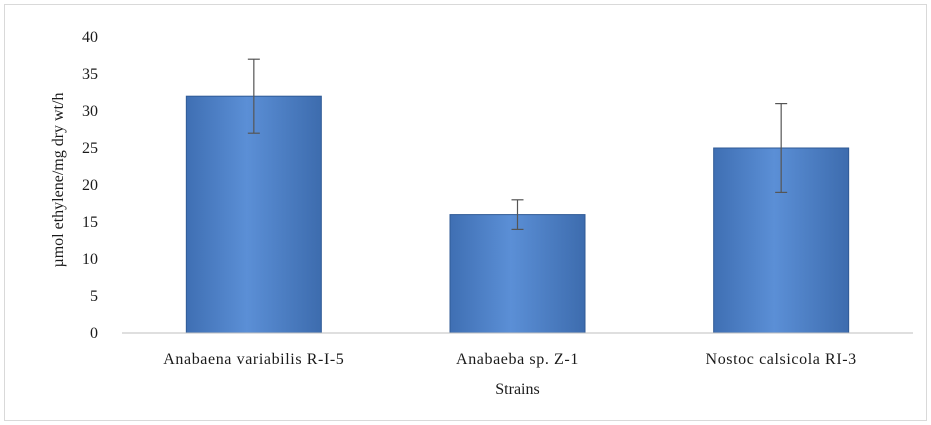 The height and width of the screenshot is (425, 931). I want to click on y-axis-title: µmol ethylene/mg dry wt/h, so click(58, 180).